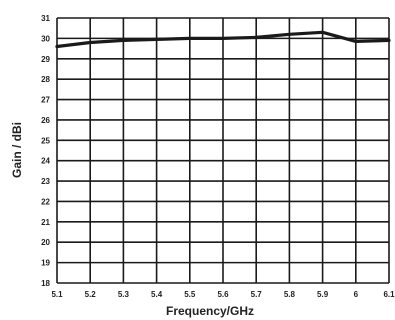 This screenshot has width=395, height=320. Describe the element at coordinates (45, 120) in the screenshot. I see `y-tick-label: 26` at that location.